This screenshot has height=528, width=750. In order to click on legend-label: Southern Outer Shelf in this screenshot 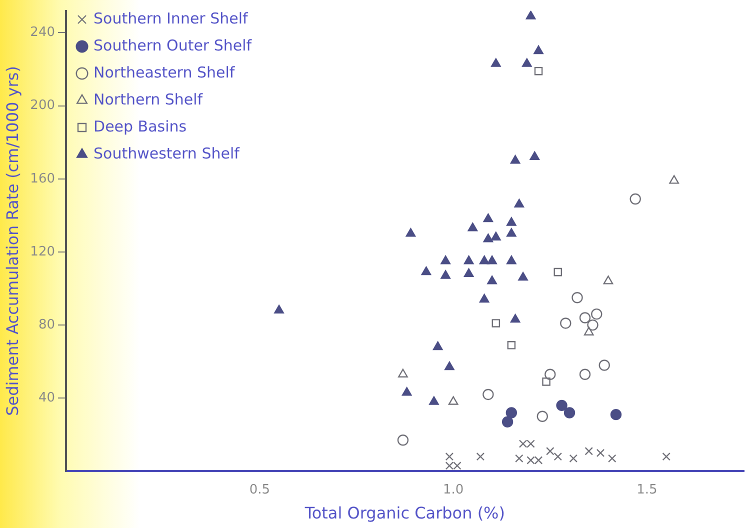, I will do `click(173, 45)`.